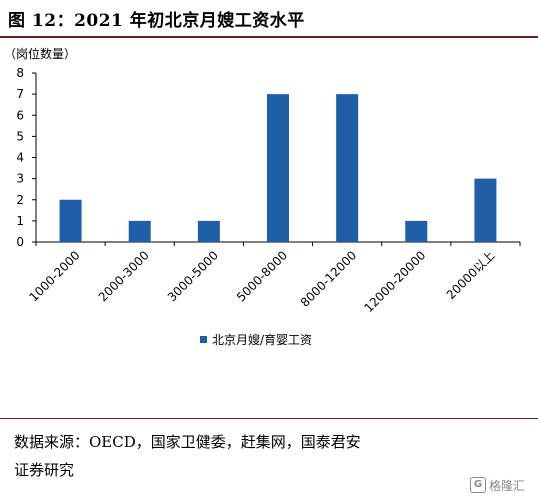  Describe the element at coordinates (507, 485) in the screenshot. I see `watermark-text: 格隆汇` at that location.